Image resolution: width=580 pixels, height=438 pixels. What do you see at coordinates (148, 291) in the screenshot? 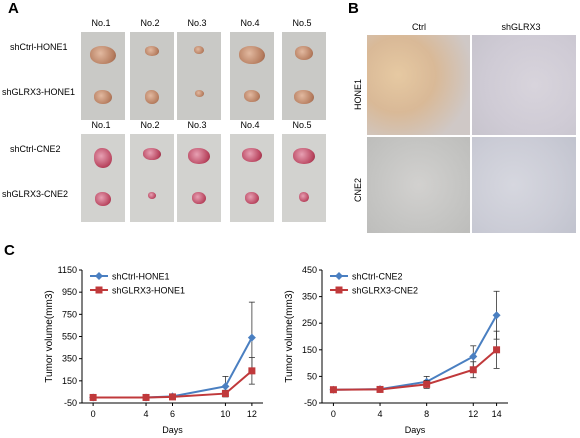
I see `legend-label: shGLRX3-HONE1` at bounding box center [148, 291].